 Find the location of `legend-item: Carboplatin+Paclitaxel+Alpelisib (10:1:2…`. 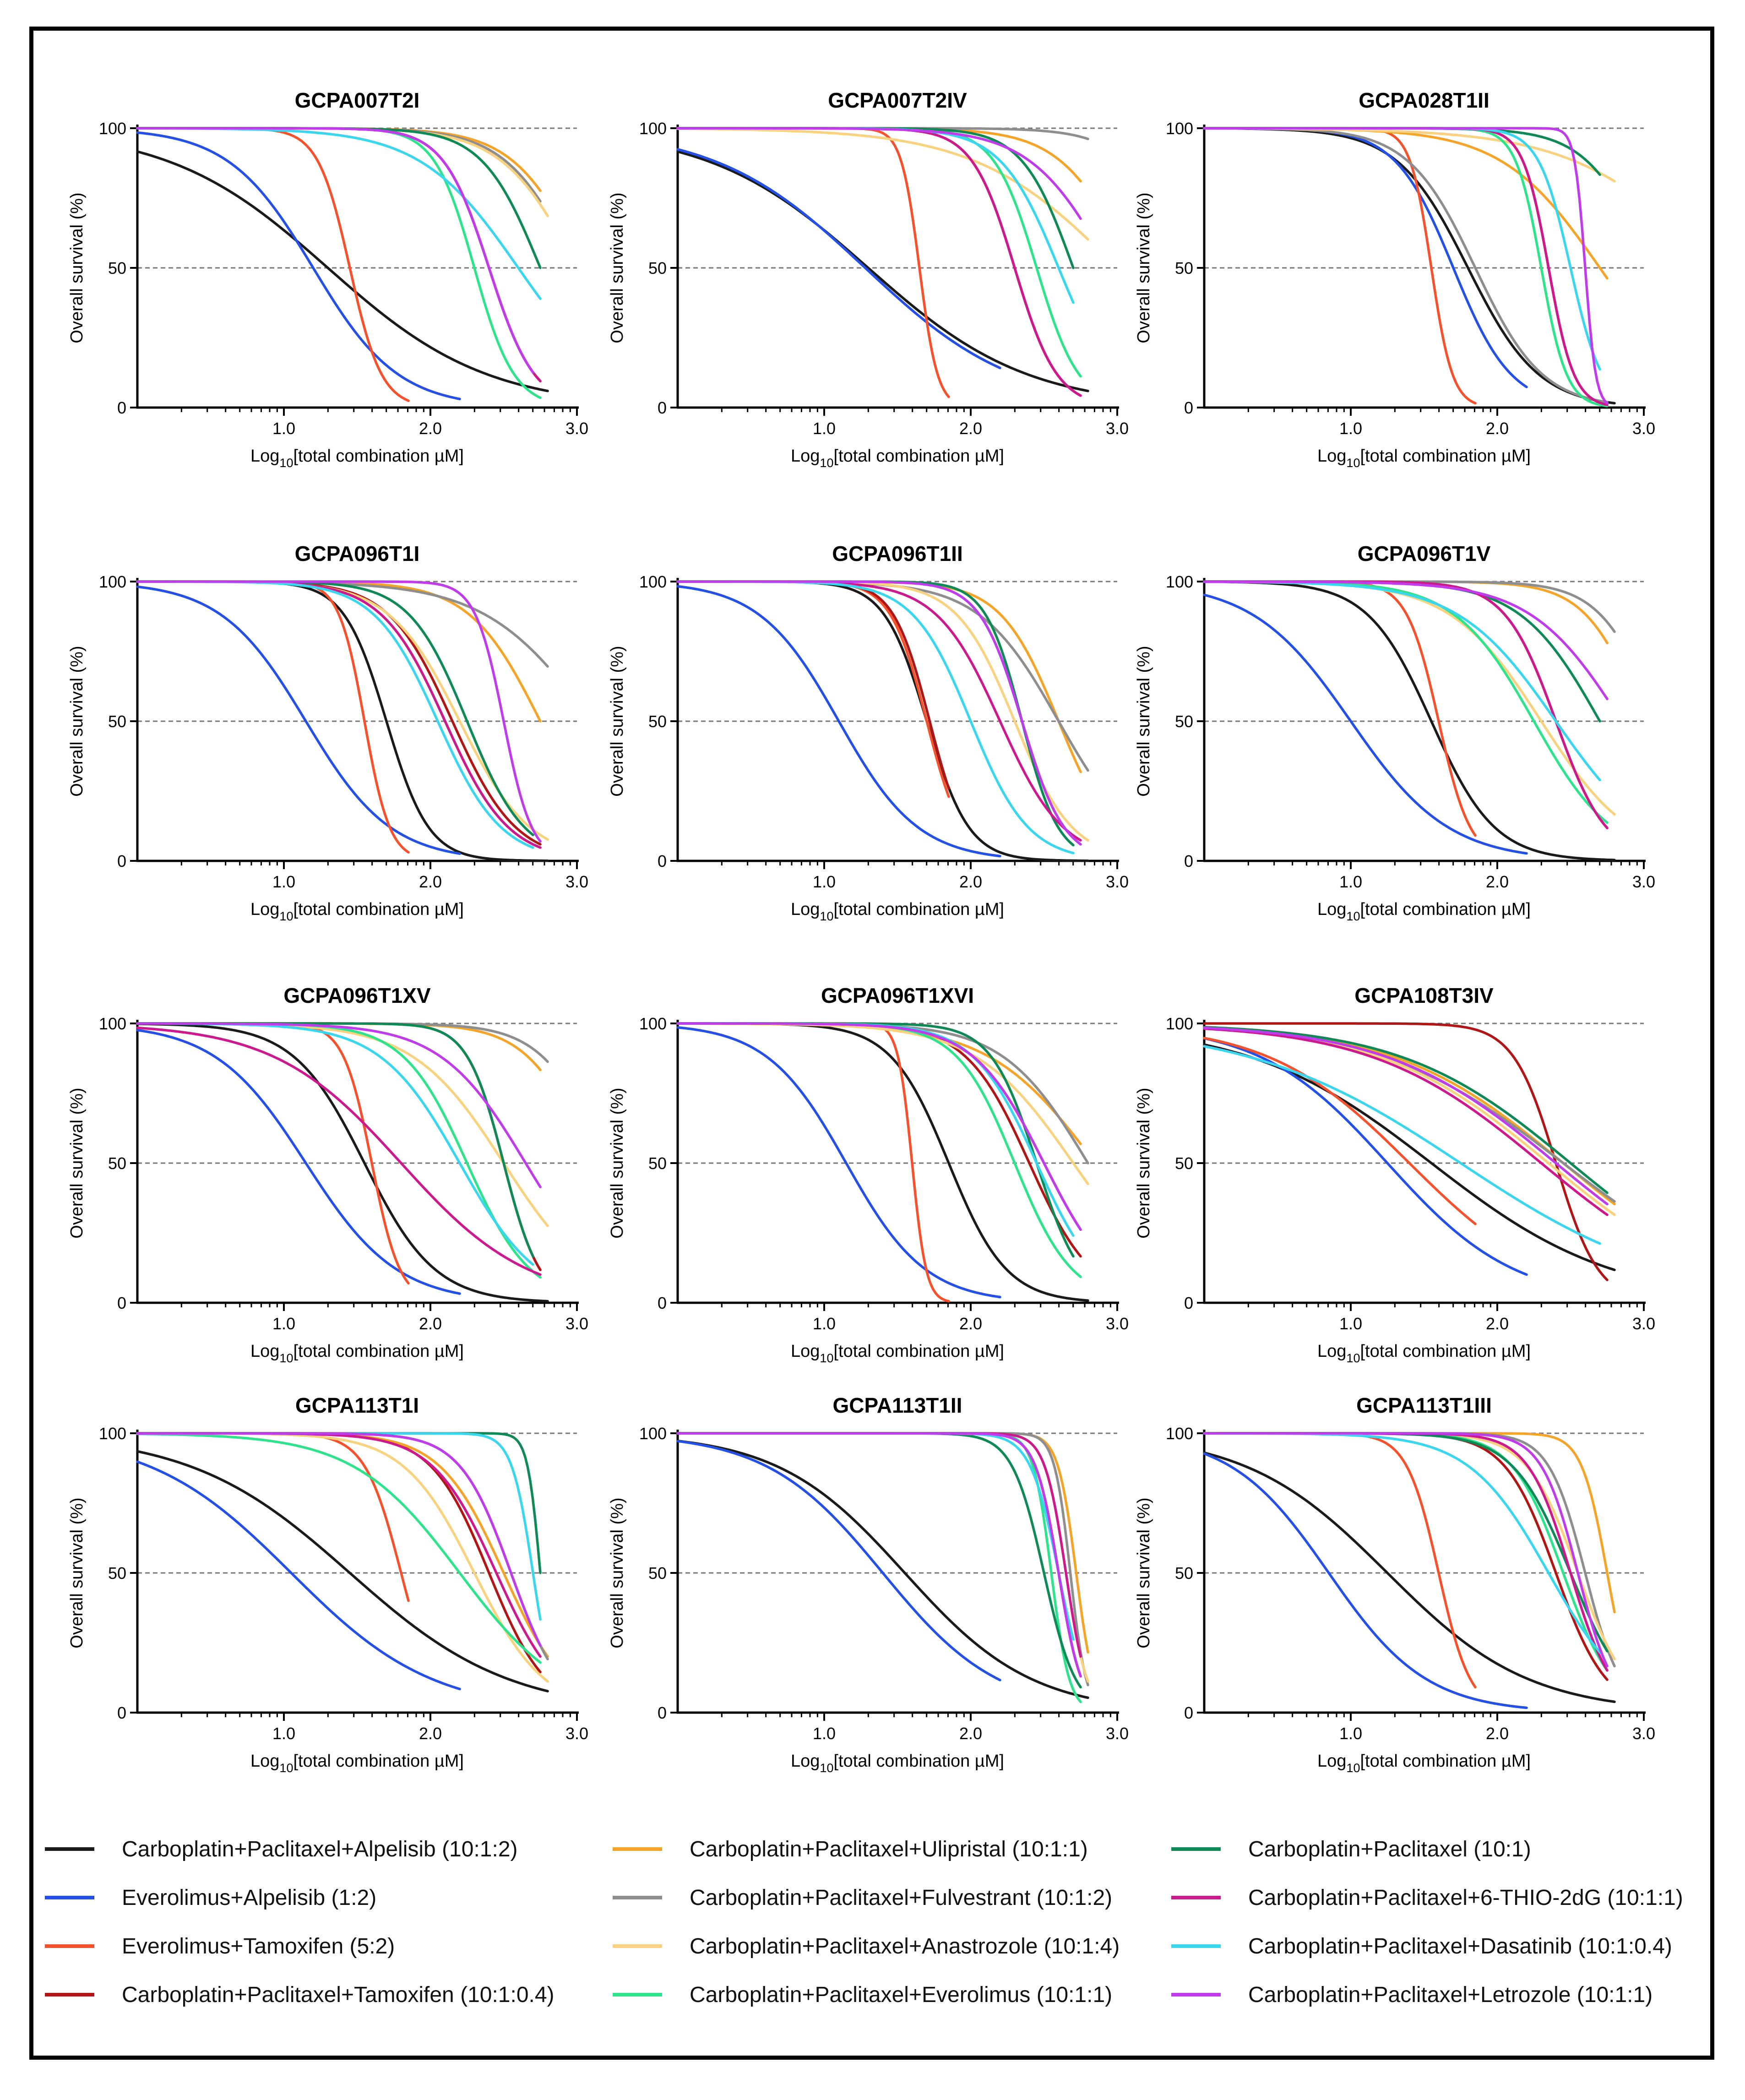

legend-item: Carboplatin+Paclitaxel+Alpelisib (10:1:2… is located at coordinates (329, 1849).